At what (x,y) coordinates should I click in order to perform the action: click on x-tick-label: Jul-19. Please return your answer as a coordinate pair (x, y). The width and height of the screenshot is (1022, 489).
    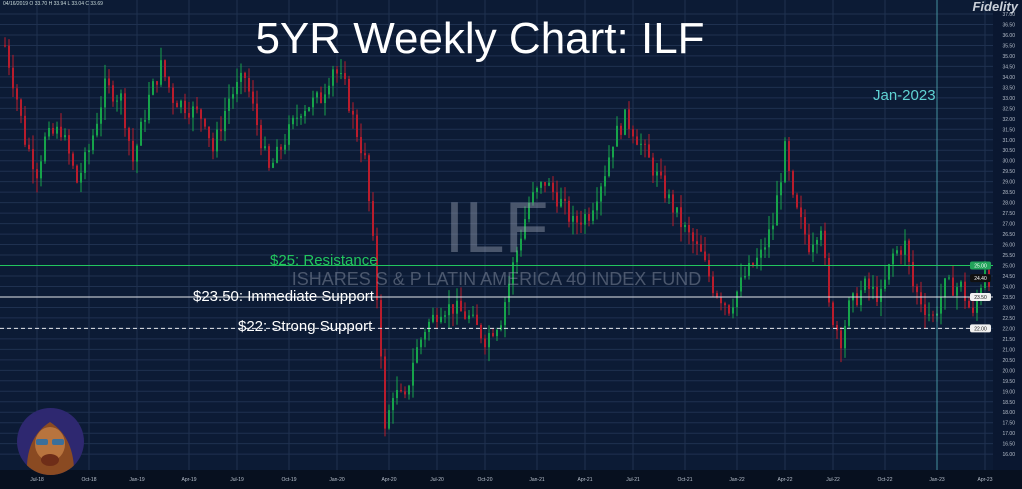
    Looking at the image, I should click on (237, 480).